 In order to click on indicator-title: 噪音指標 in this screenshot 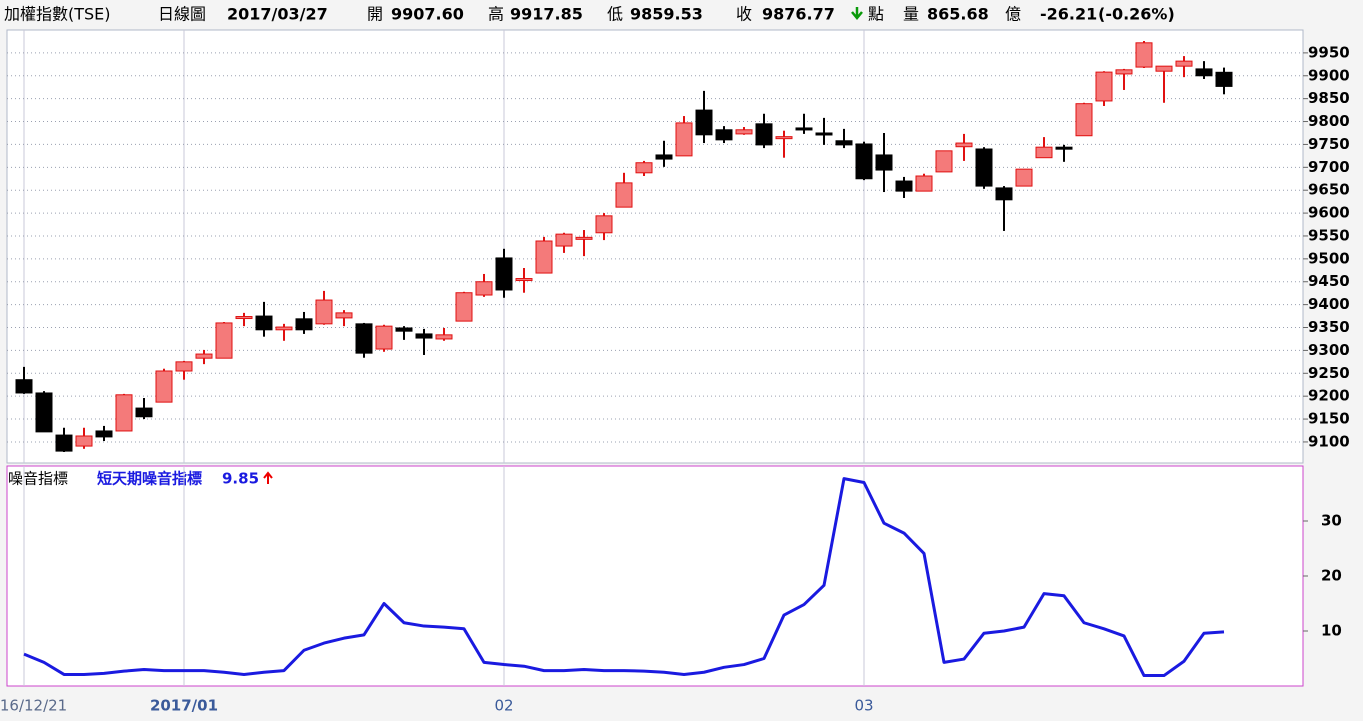, I will do `click(38, 479)`.